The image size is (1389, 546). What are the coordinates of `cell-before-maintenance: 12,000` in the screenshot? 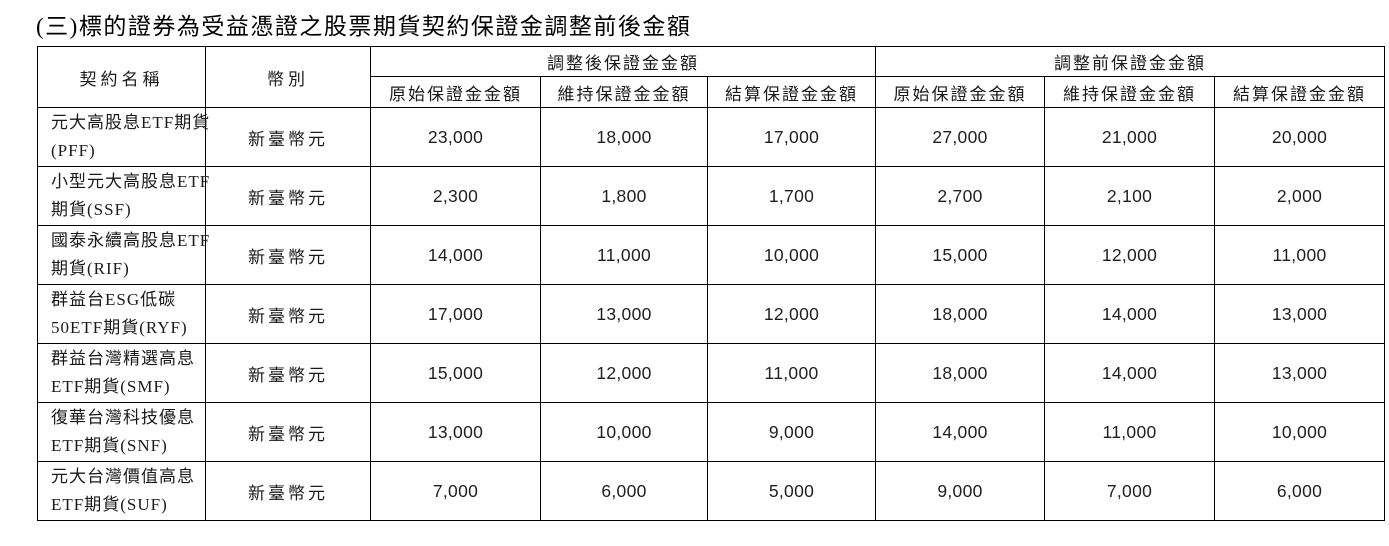 It's located at (1129, 255).